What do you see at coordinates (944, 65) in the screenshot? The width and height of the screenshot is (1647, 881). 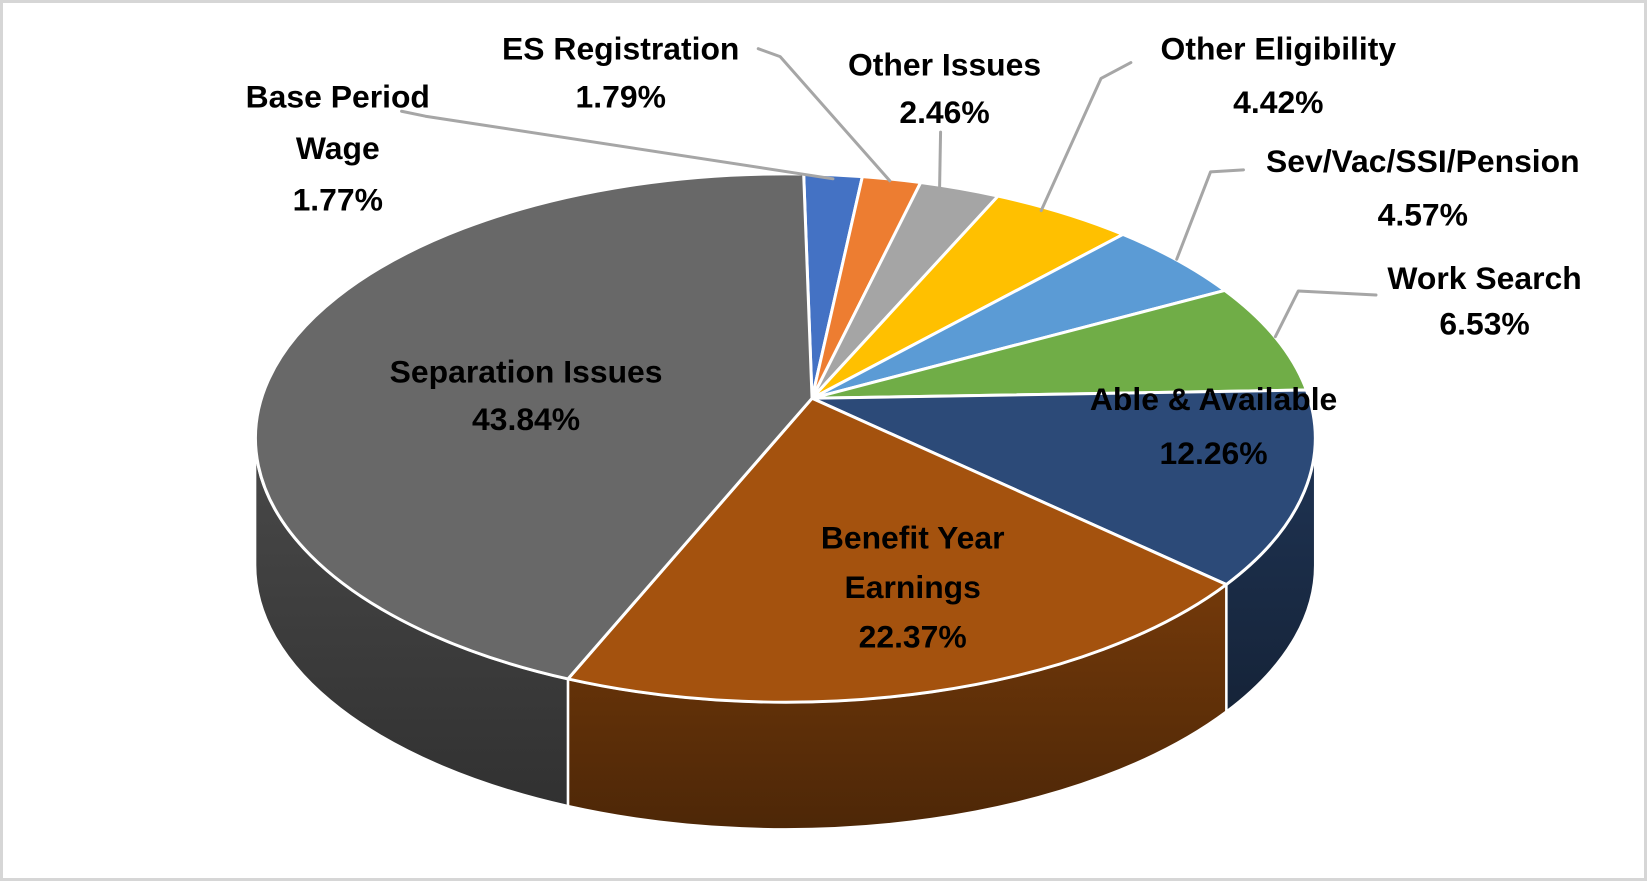 I see `slice-label-other-issues-line-1: Other Issues` at bounding box center [944, 65].